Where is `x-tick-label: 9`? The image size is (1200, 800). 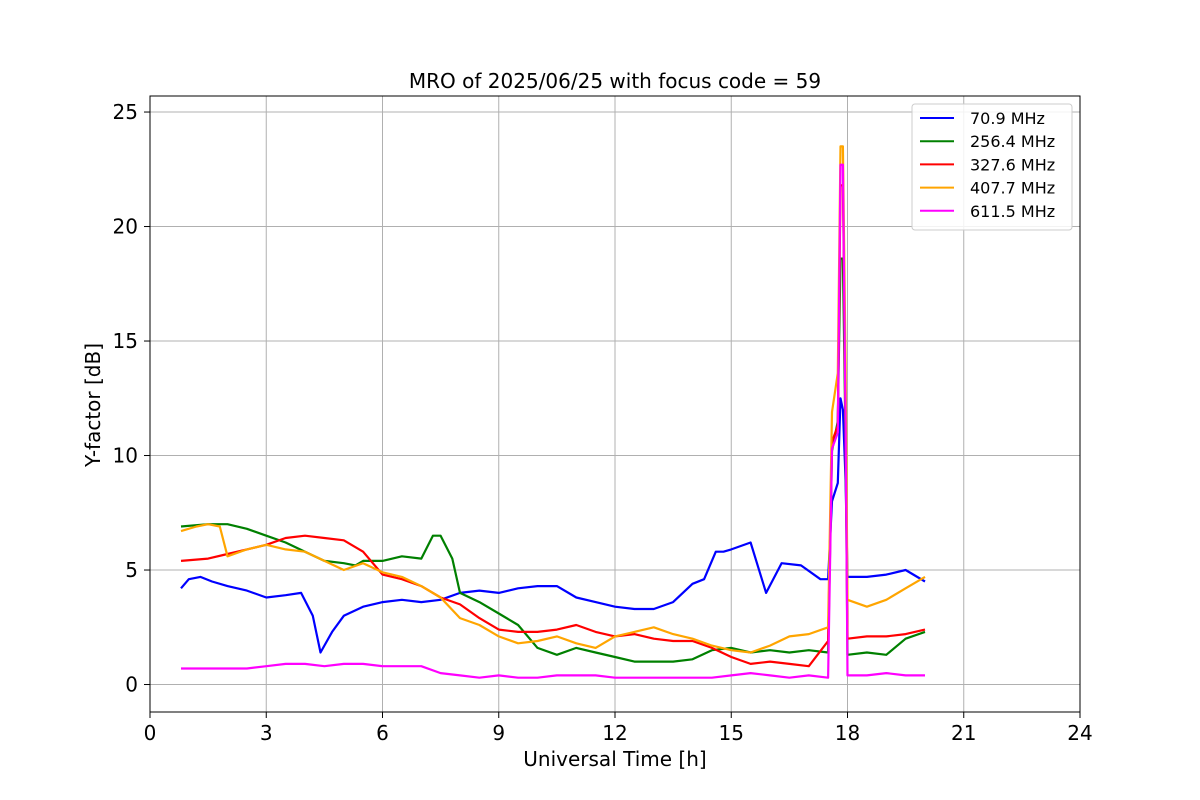 x-tick-label: 9 is located at coordinates (498, 733).